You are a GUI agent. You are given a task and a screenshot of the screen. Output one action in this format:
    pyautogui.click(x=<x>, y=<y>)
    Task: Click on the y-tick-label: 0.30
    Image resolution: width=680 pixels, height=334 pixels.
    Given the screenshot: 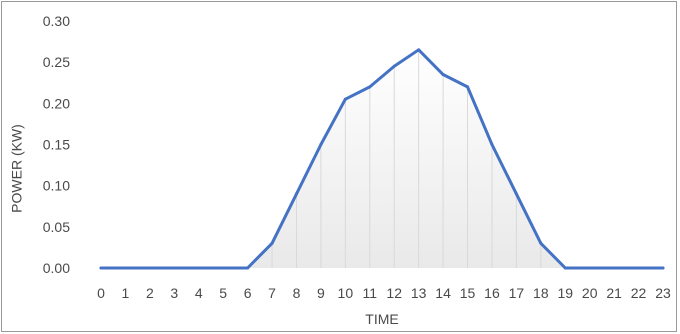 What is the action you would take?
    pyautogui.click(x=56, y=21)
    